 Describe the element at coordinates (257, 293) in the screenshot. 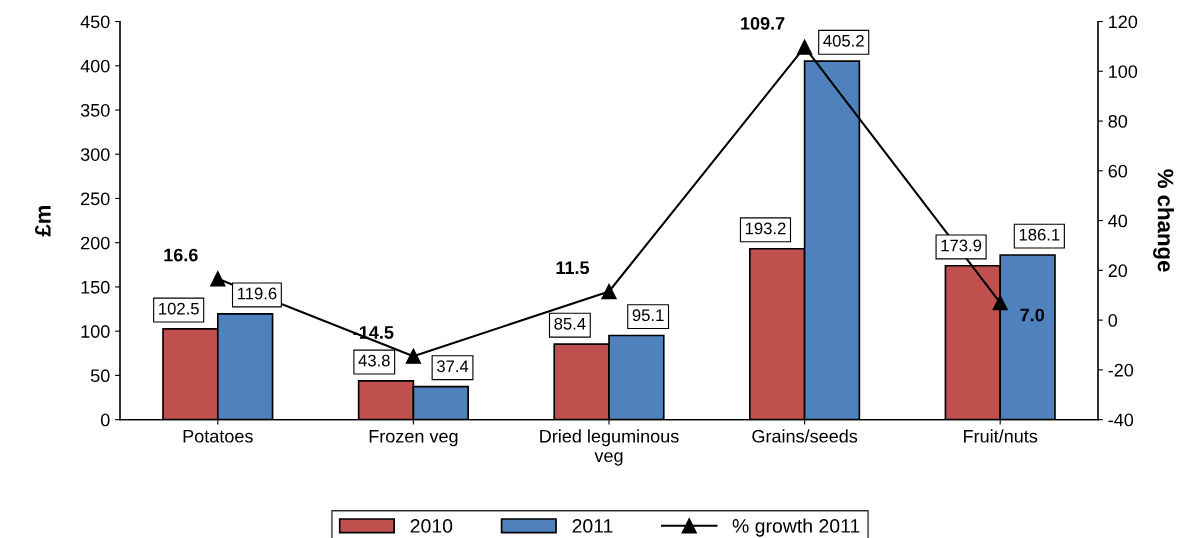

I see `data-label: 119.6` at that location.